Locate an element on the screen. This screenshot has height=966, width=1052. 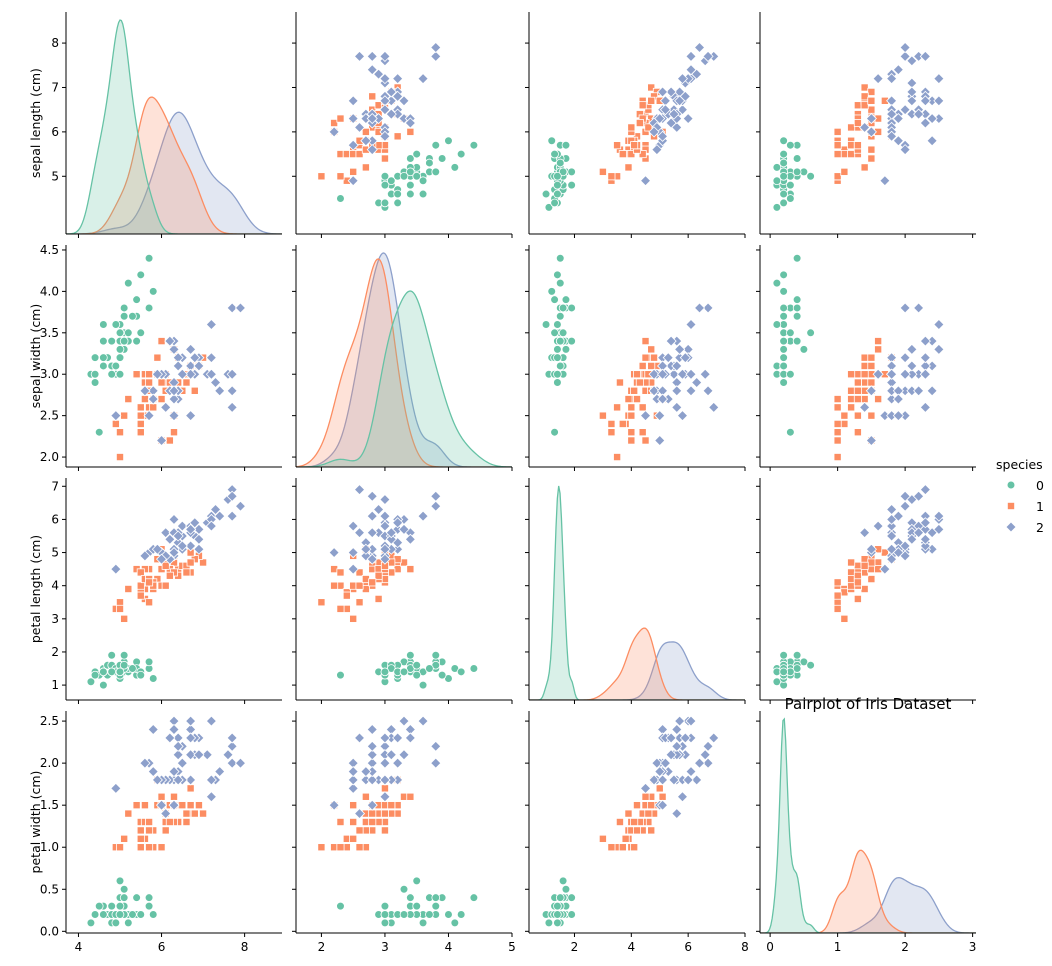
chart-title: Pairplot of Iris Dataset is located at coordinates (868, 704).